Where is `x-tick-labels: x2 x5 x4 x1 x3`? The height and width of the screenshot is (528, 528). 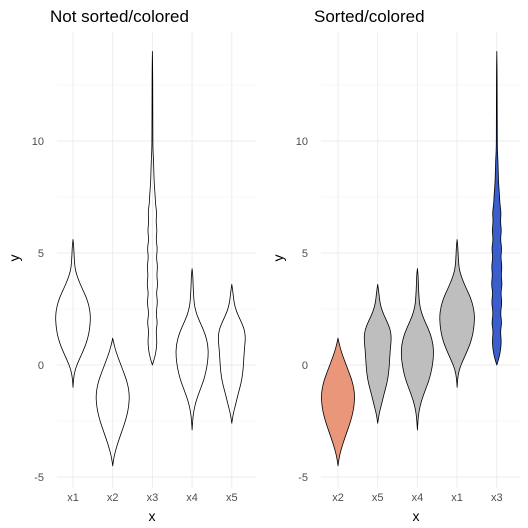
x-tick-labels: x2 x5 x4 x1 x3 is located at coordinates (417, 498).